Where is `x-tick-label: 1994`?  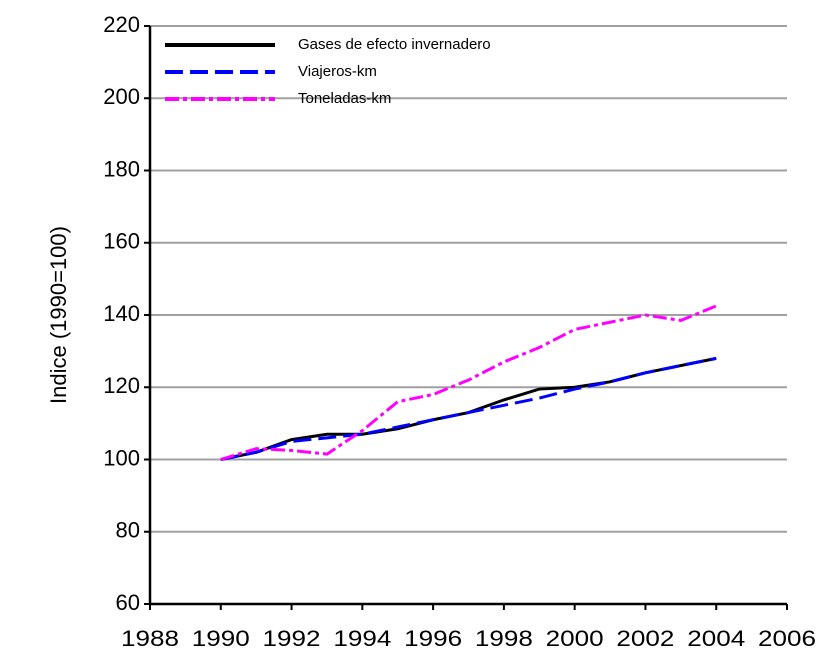
x-tick-label: 1994 is located at coordinates (362, 638).